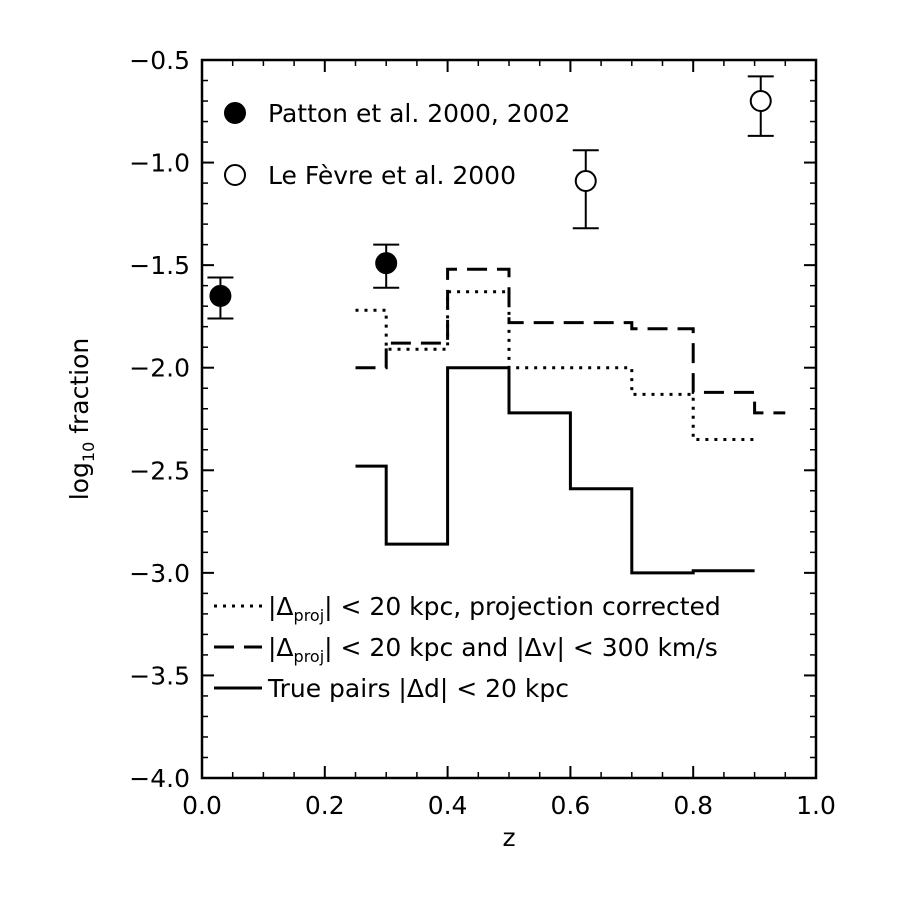 The image size is (908, 908). Describe the element at coordinates (159, 265) in the screenshot. I see `y-tick-label: −1.5` at that location.